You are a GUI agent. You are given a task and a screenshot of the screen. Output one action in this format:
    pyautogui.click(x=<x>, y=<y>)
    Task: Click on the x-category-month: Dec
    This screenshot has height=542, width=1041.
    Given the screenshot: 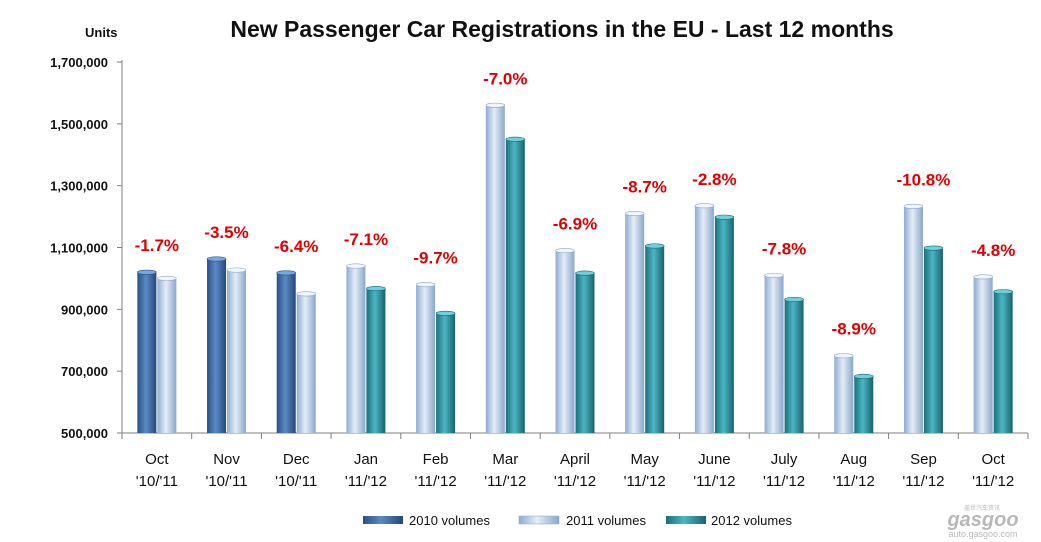 What is the action you would take?
    pyautogui.click(x=296, y=459)
    